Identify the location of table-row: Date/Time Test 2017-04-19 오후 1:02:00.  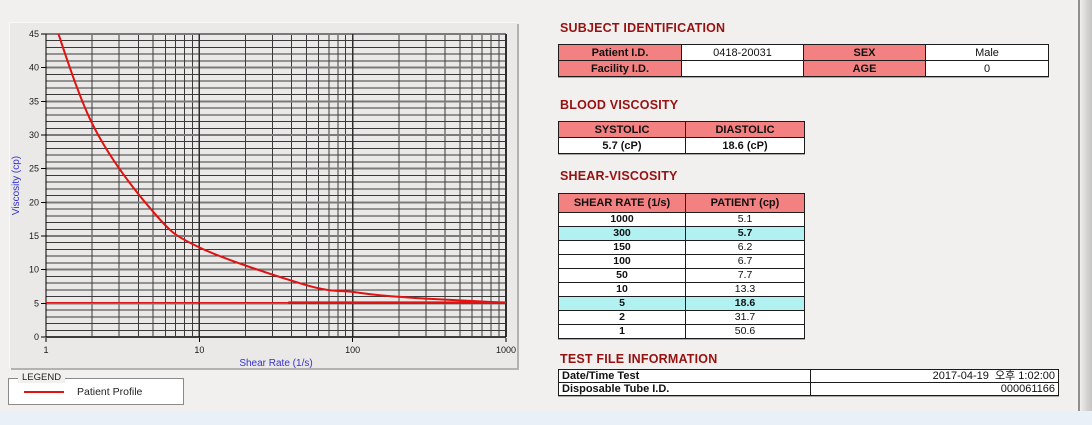
(808, 376).